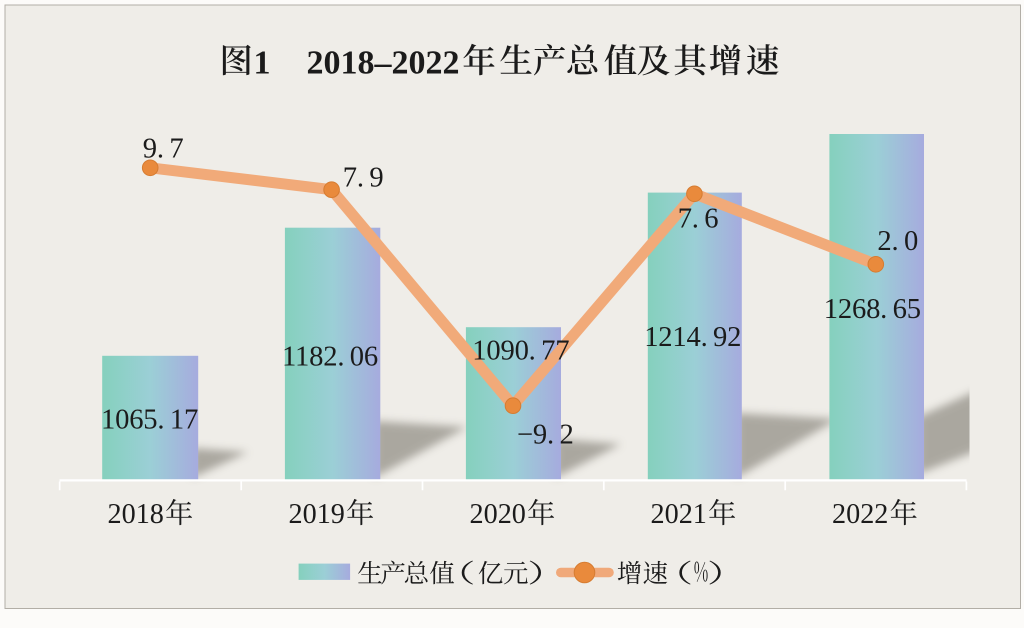 The image size is (1024, 628). Describe the element at coordinates (262, 63) in the screenshot. I see `svg-text: 1` at that location.